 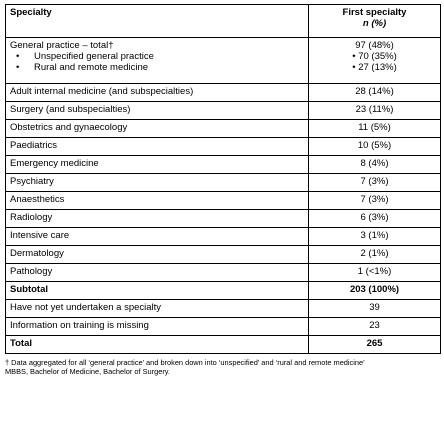 What do you see at coordinates (157, 254) in the screenshot?
I see `row-label: Dermatology` at bounding box center [157, 254].